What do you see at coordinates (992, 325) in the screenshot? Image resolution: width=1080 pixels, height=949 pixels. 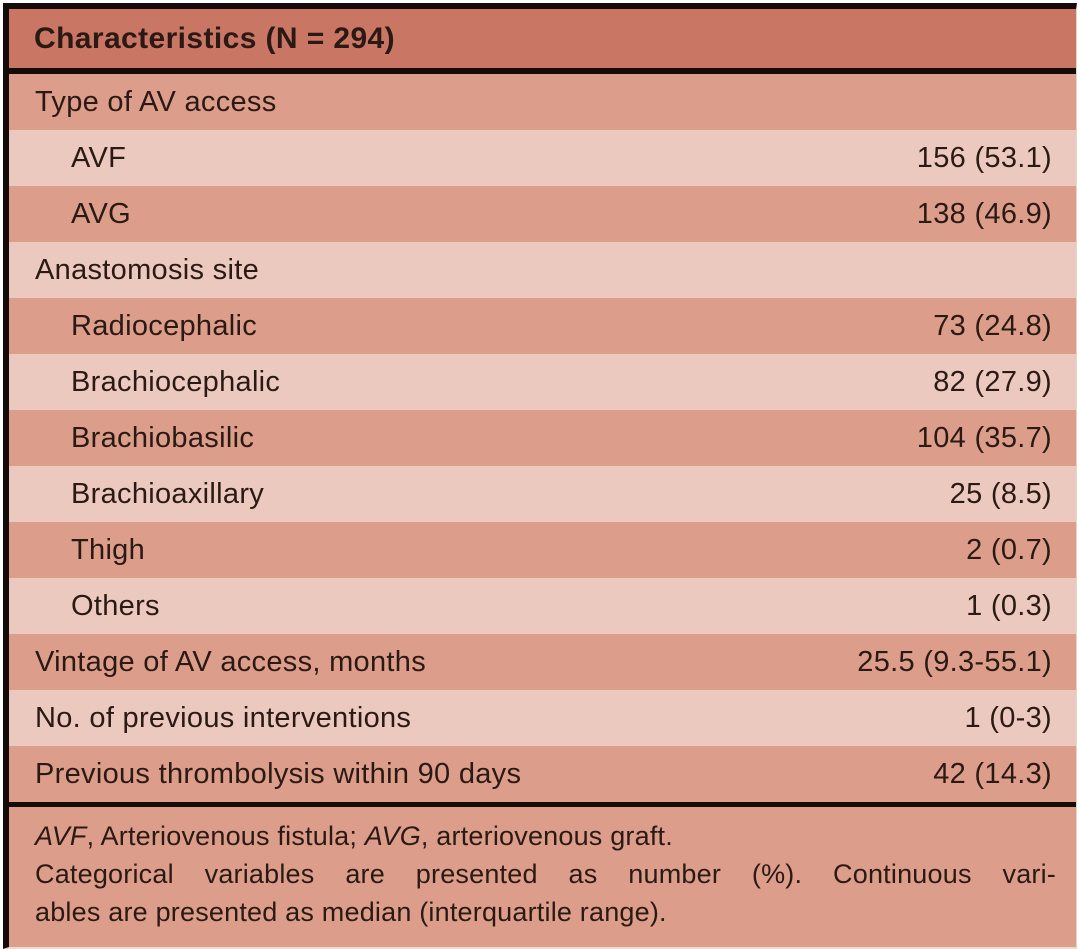 I see `row-value: 73 (24.8)` at bounding box center [992, 325].